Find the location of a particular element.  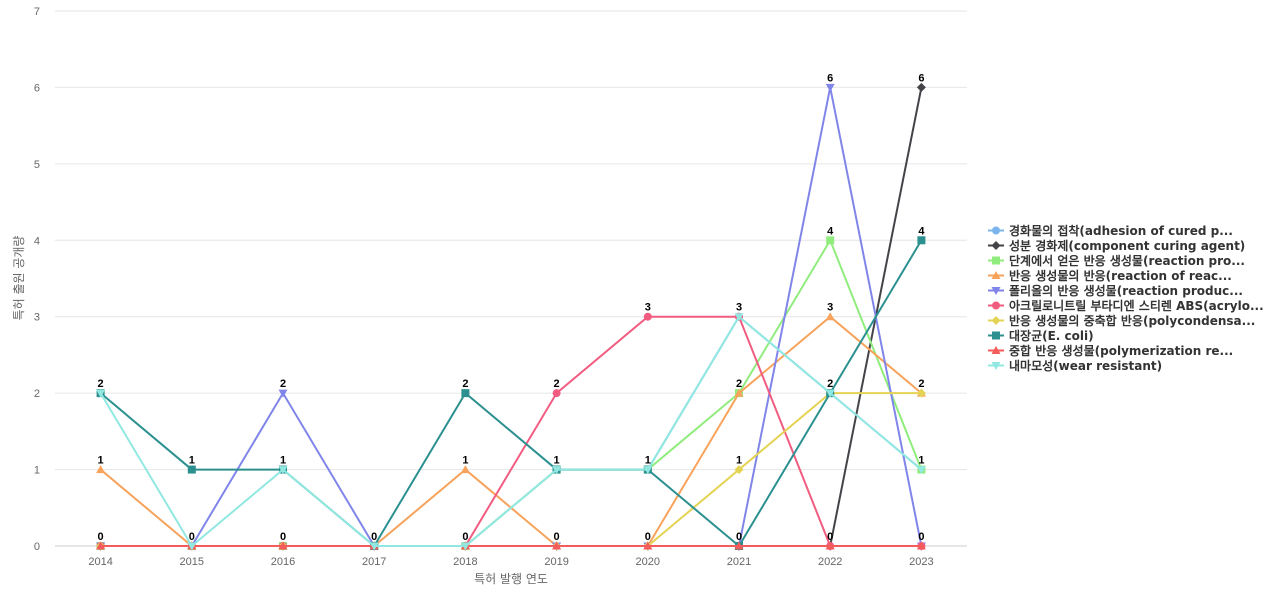

legend-item-10: 내마모성(wear resistant) is located at coordinates (1133, 365).